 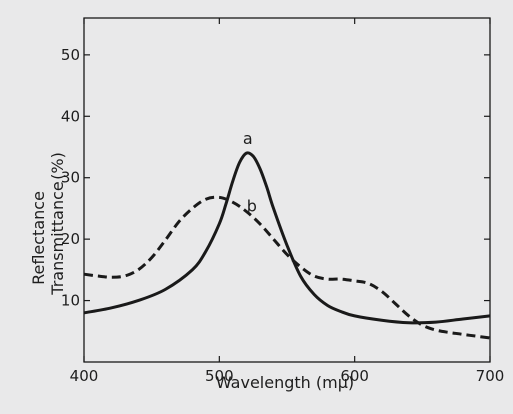 What do you see at coordinates (57, 238) in the screenshot?
I see `y-axis-label-transmittance: Transmittance` at bounding box center [57, 238].